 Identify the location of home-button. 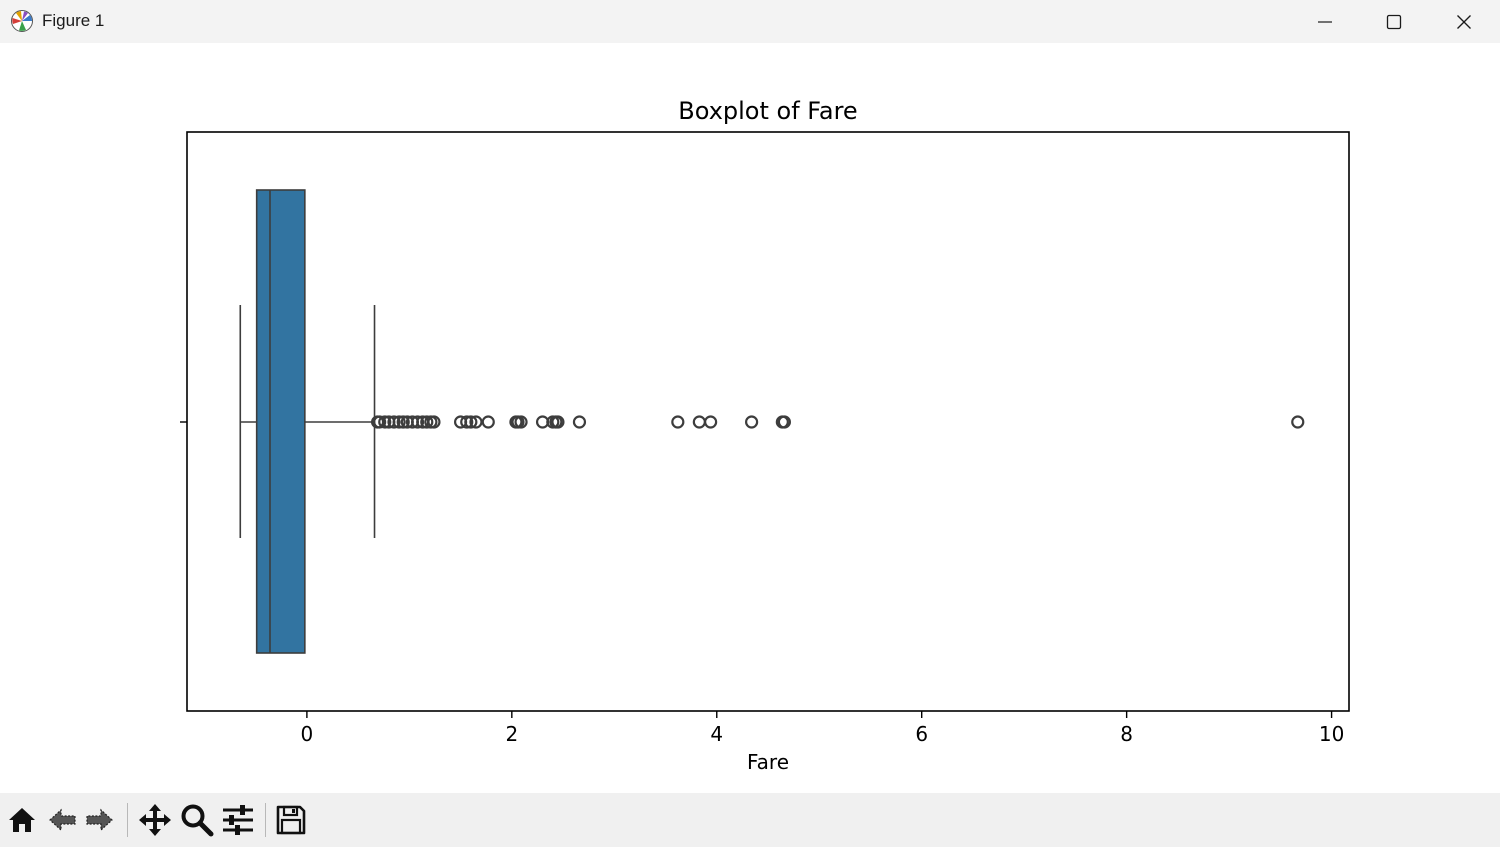
(22, 820).